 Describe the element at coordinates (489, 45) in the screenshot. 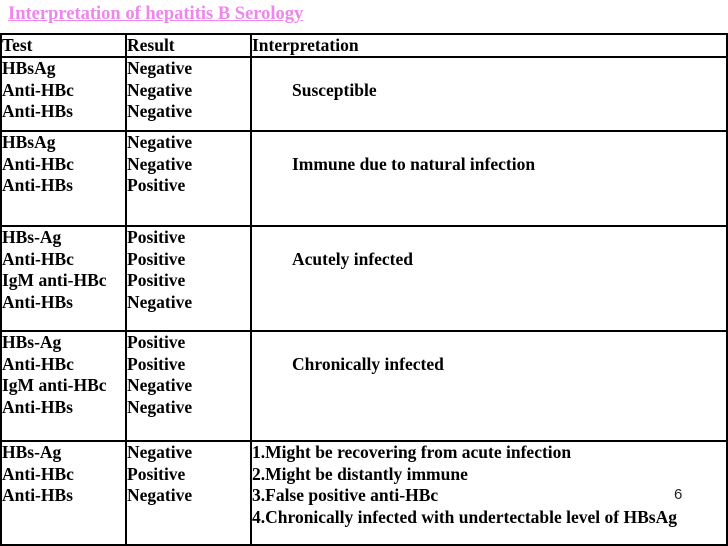

I see `column-header-interpretation: Interpretation` at that location.